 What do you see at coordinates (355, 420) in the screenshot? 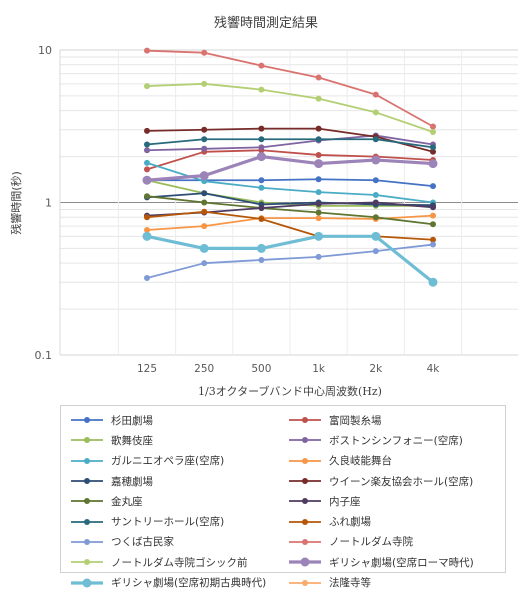
I see `legend-label: 富岡製糸場` at bounding box center [355, 420].